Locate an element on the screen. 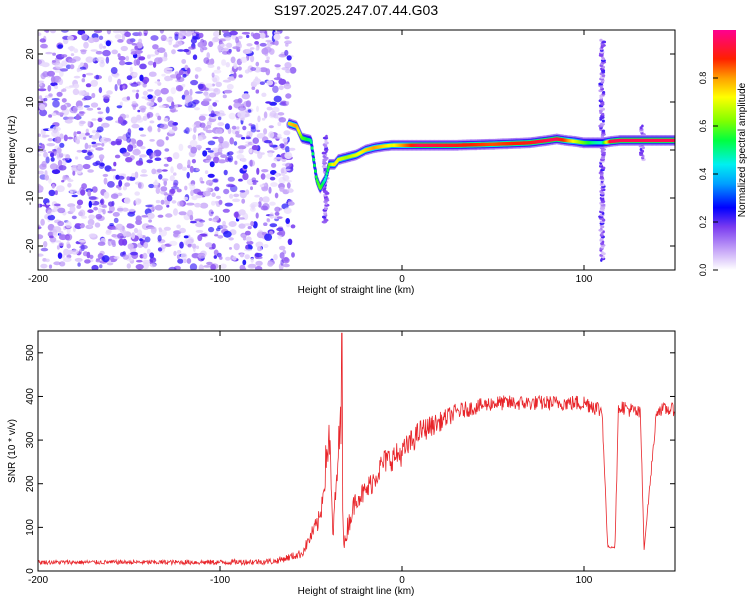  colorbar-tick-label: 0.8 is located at coordinates (703, 78).